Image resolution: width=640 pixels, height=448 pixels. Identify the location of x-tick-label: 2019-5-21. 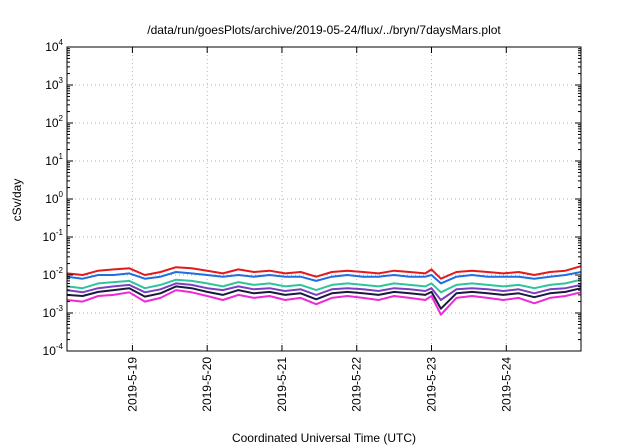
(282, 384).